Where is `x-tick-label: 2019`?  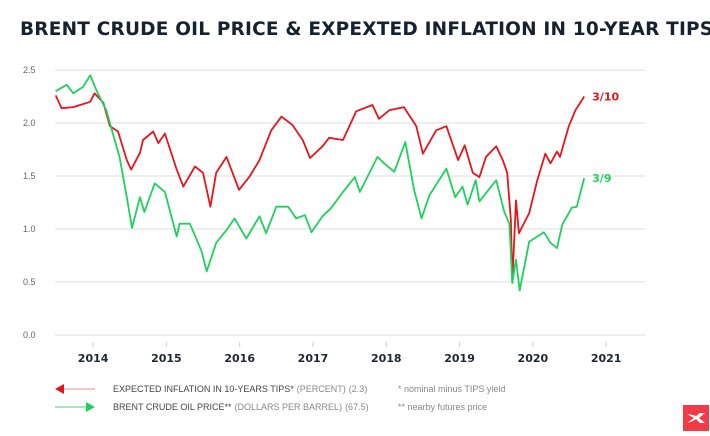
x-tick-label: 2019 is located at coordinates (459, 358).